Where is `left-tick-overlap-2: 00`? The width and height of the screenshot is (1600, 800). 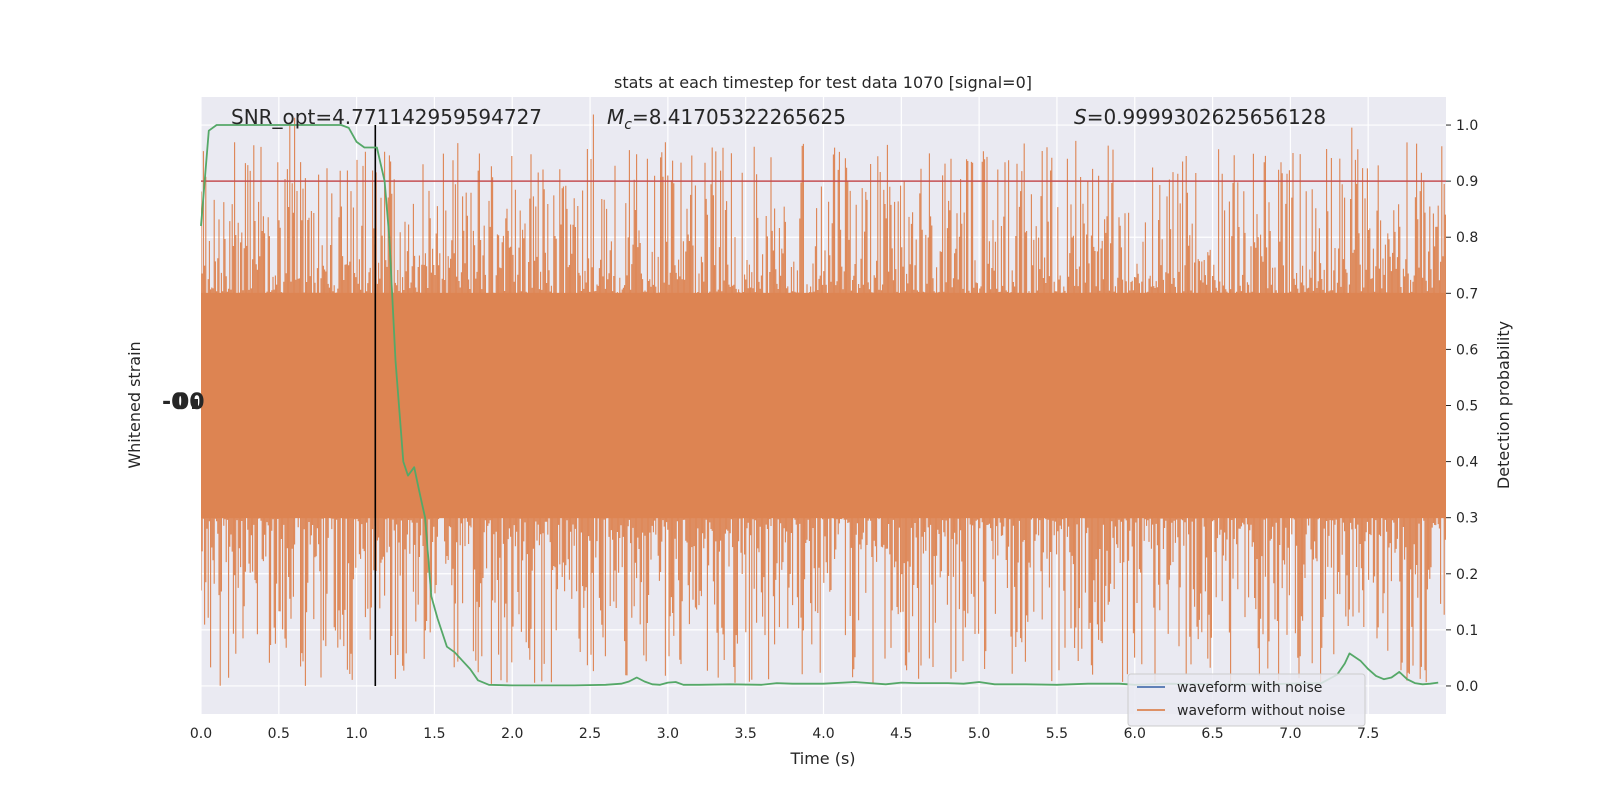 left-tick-overlap-2: 00 is located at coordinates (189, 402).